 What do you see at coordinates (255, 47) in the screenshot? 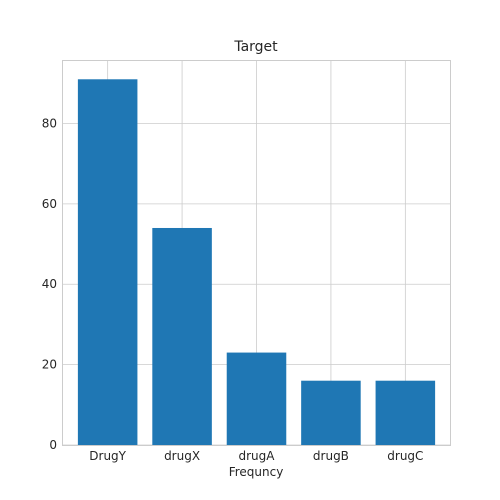
I see `chart-title: Target` at bounding box center [255, 47].